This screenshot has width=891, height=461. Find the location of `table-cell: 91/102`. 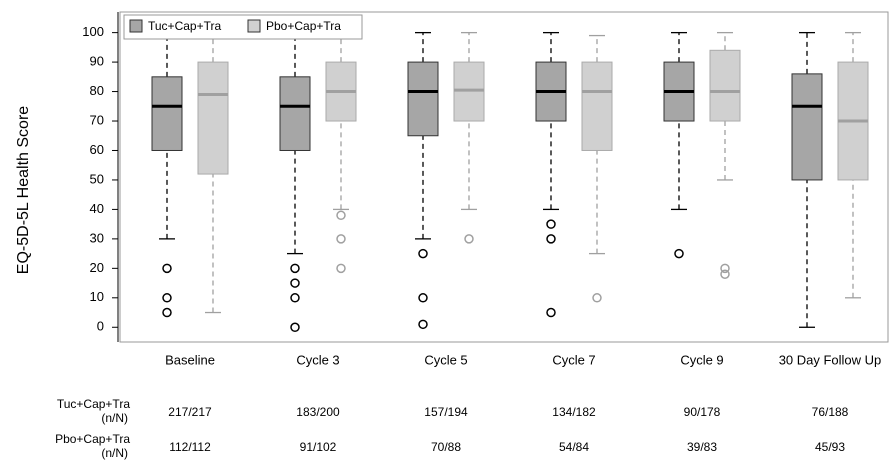

table-cell: 91/102 is located at coordinates (318, 447).